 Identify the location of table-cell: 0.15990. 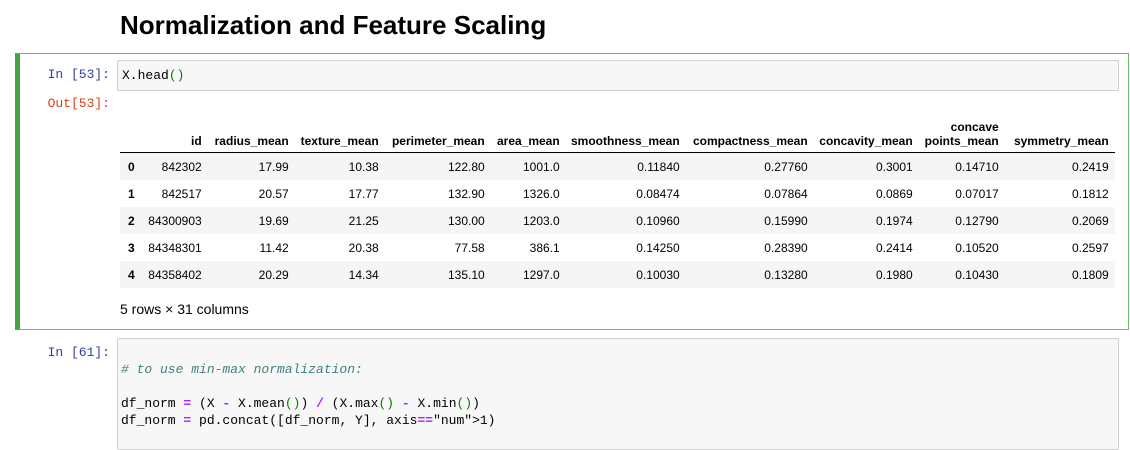
(786, 220).